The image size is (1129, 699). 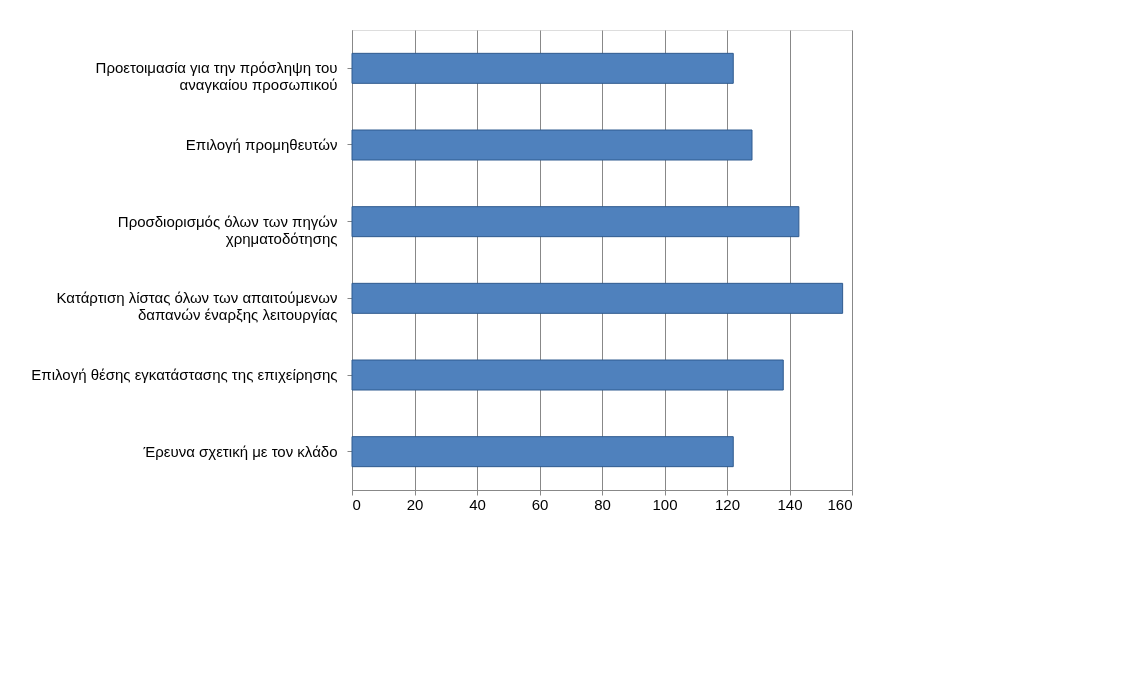 What do you see at coordinates (415, 504) in the screenshot?
I see `x-tick-label: 20` at bounding box center [415, 504].